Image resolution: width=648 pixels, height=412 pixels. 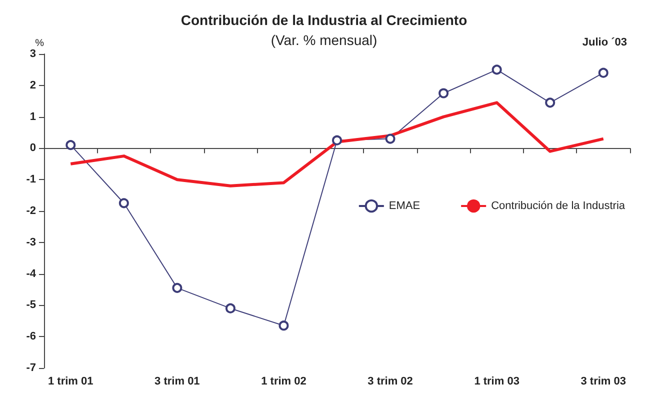 I want to click on y-tick-label: 0, so click(x=33, y=148).